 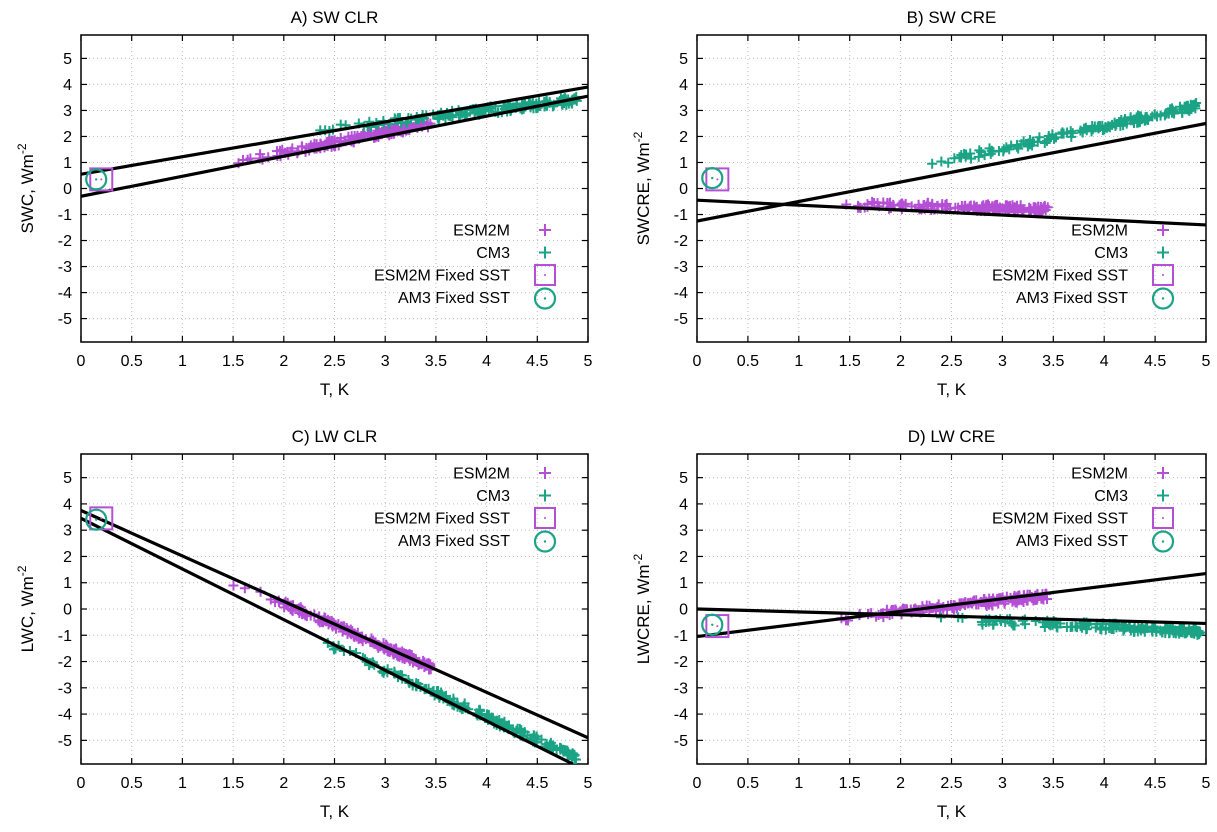 I want to click on y-tick-label: 0, so click(x=67, y=610).